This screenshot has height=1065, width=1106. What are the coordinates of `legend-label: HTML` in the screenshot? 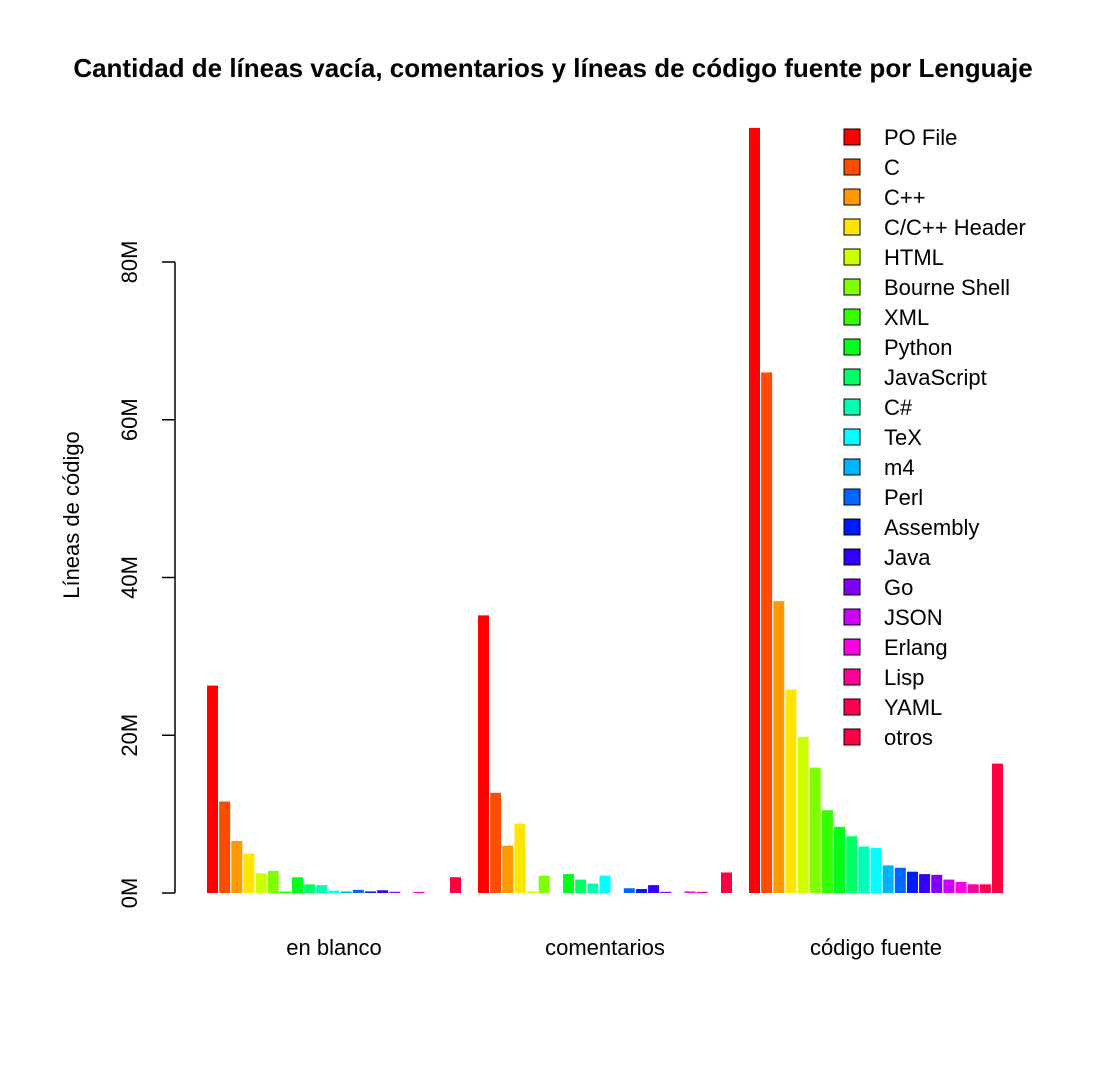 It's located at (914, 257).